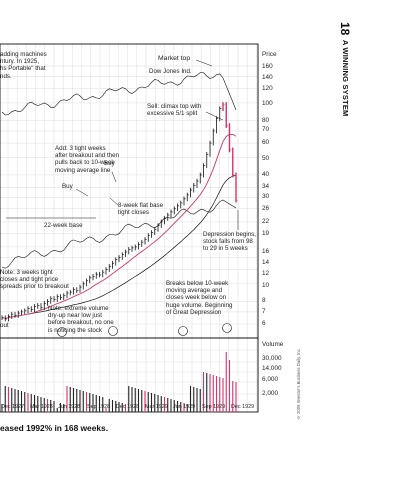  What do you see at coordinates (267, 103) in the screenshot?
I see `price-tick: 100` at bounding box center [267, 103].